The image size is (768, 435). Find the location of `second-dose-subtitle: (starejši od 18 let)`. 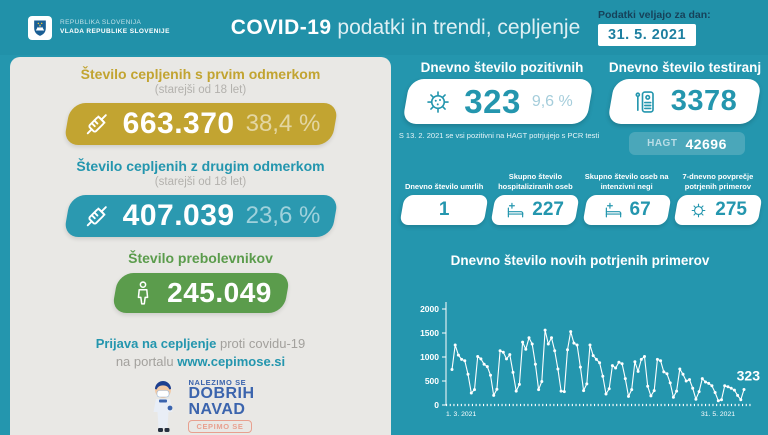

second-dose-subtitle: (starejši od 18 let) is located at coordinates (200, 182).